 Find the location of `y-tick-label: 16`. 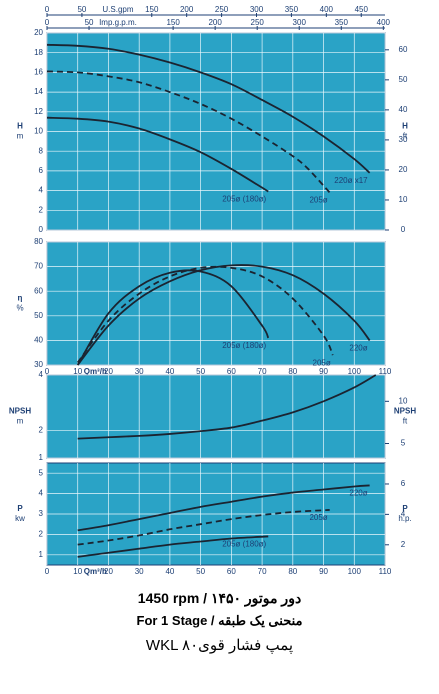

y-tick-label: 16 is located at coordinates (38, 72).